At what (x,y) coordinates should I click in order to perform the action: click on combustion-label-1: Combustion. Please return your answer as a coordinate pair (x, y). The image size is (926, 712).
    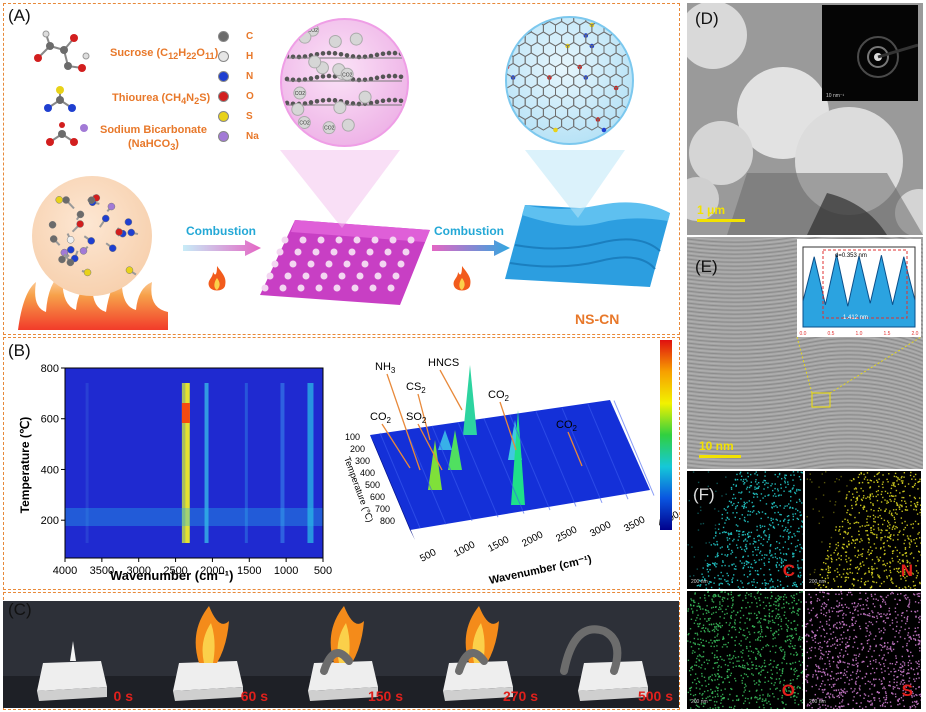
    Looking at the image, I should click on (221, 231).